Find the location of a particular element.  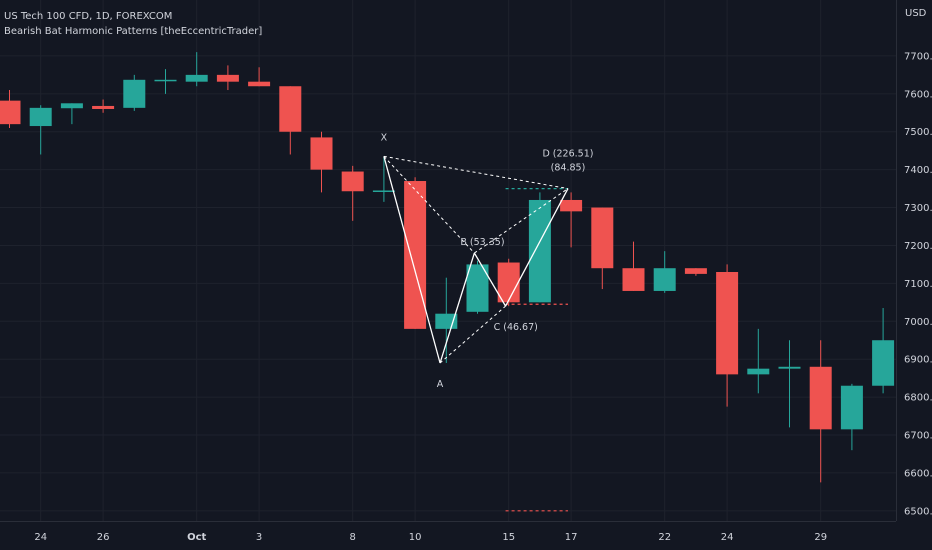

currency-label: USD is located at coordinates (916, 13).